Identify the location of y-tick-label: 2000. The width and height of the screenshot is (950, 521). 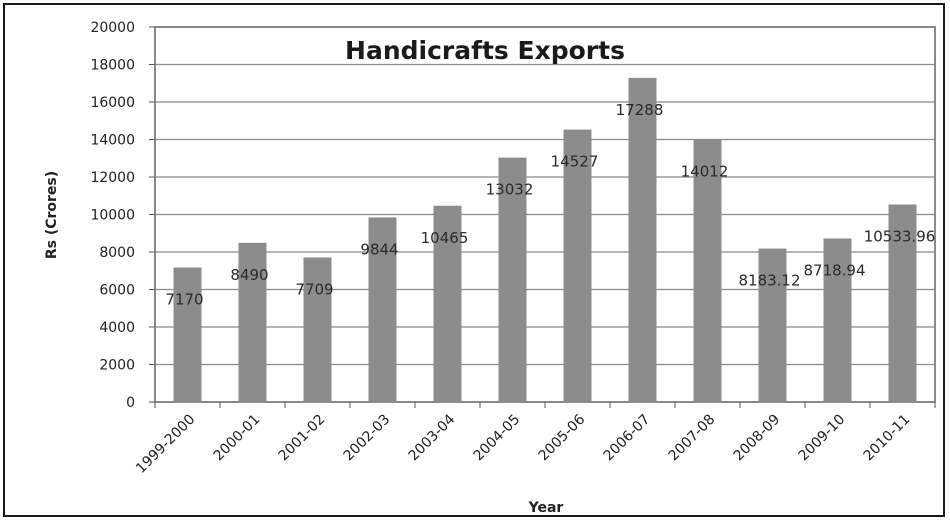
(117, 366).